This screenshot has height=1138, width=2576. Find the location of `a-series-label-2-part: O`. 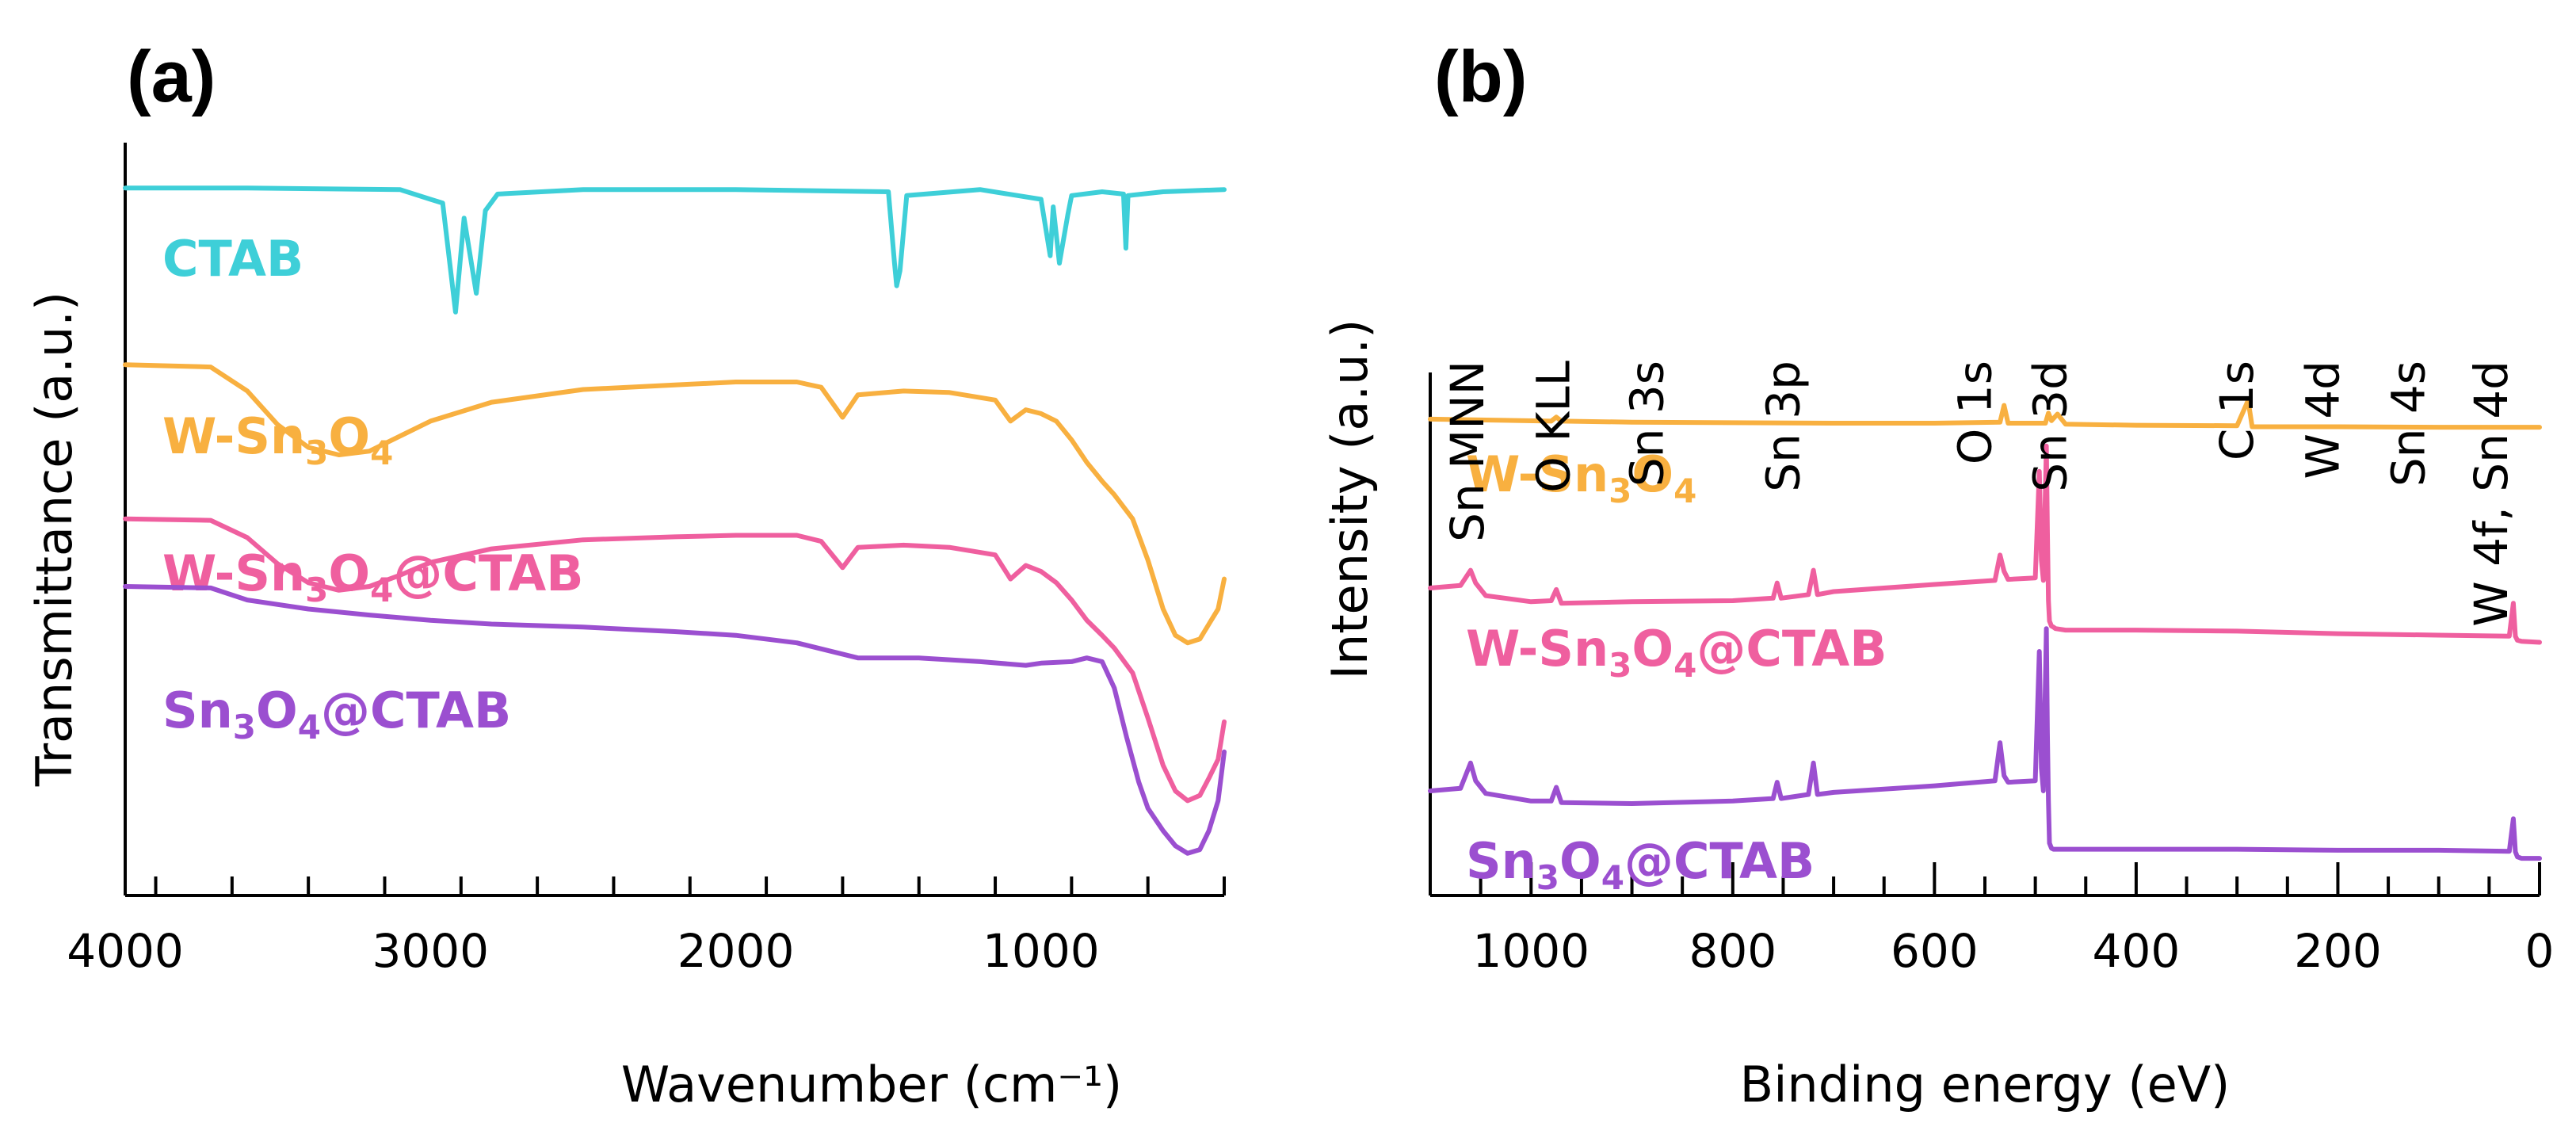

a-series-label-2-part: O is located at coordinates (349, 573).